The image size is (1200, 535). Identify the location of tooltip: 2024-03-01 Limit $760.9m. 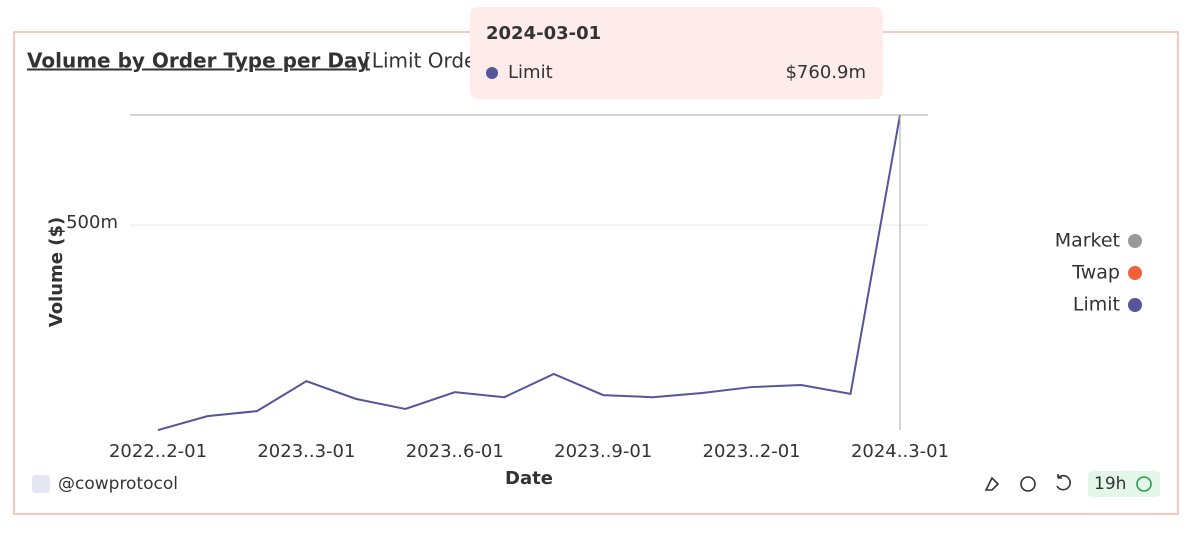
(676, 53).